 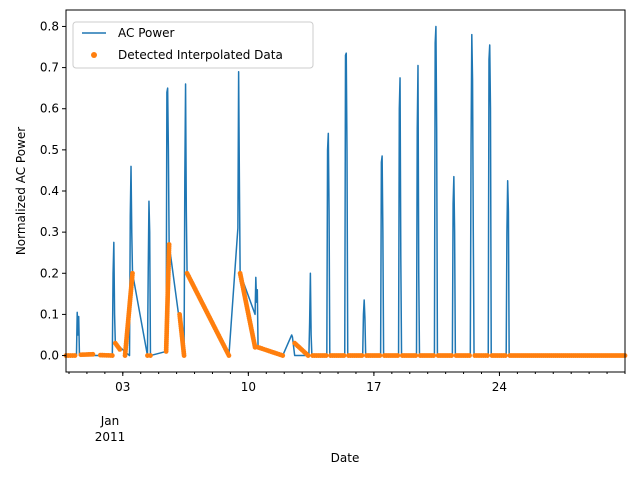 I want to click on legend-label-ac-power: AC Power, so click(x=146, y=33).